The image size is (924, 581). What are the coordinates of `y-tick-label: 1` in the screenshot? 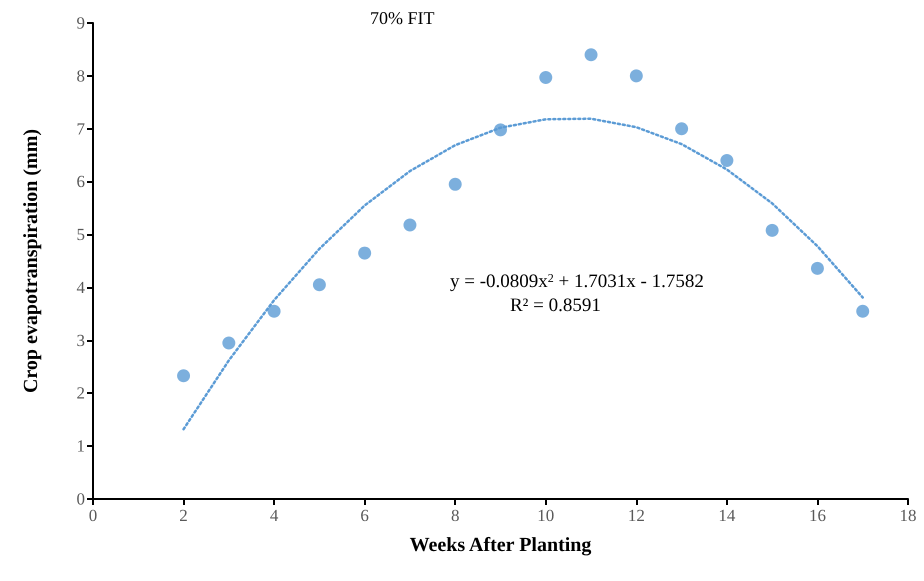 It's located at (80, 446).